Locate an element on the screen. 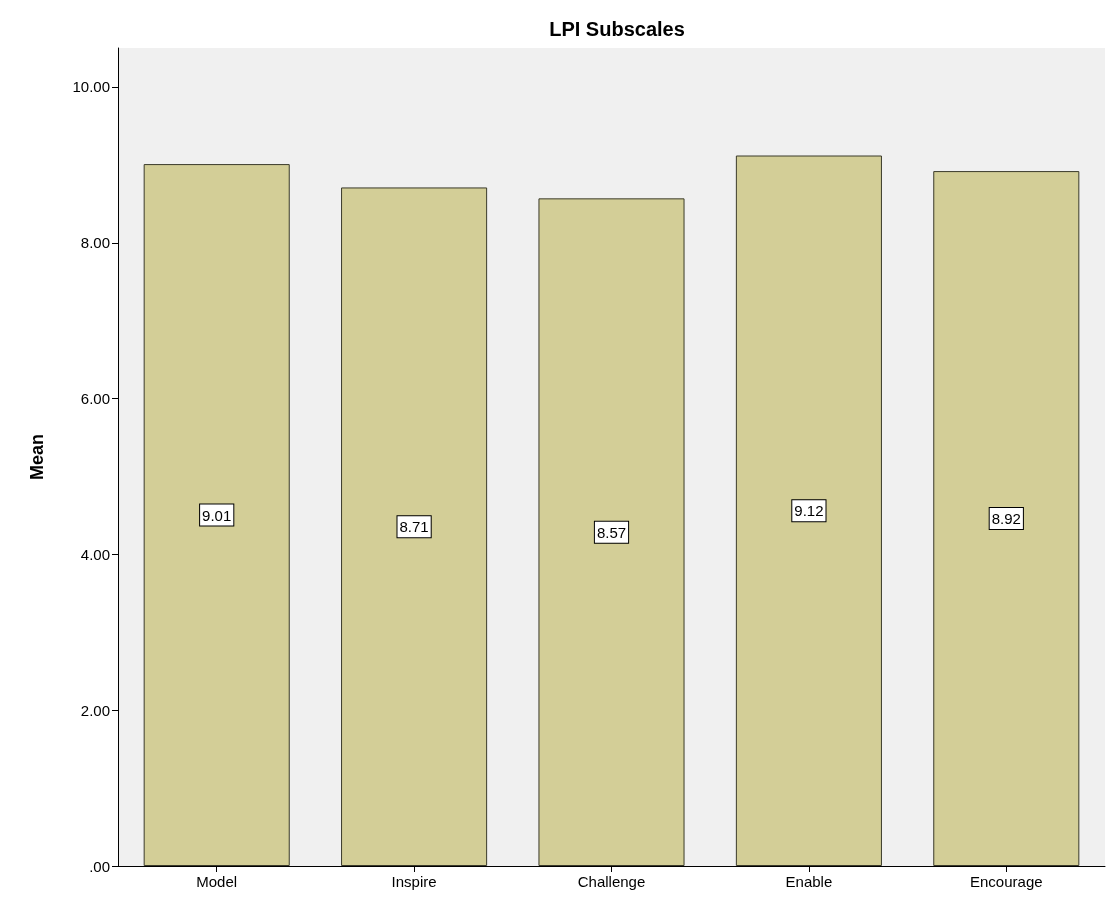  y-tick-label: 6.00 is located at coordinates (95, 399).